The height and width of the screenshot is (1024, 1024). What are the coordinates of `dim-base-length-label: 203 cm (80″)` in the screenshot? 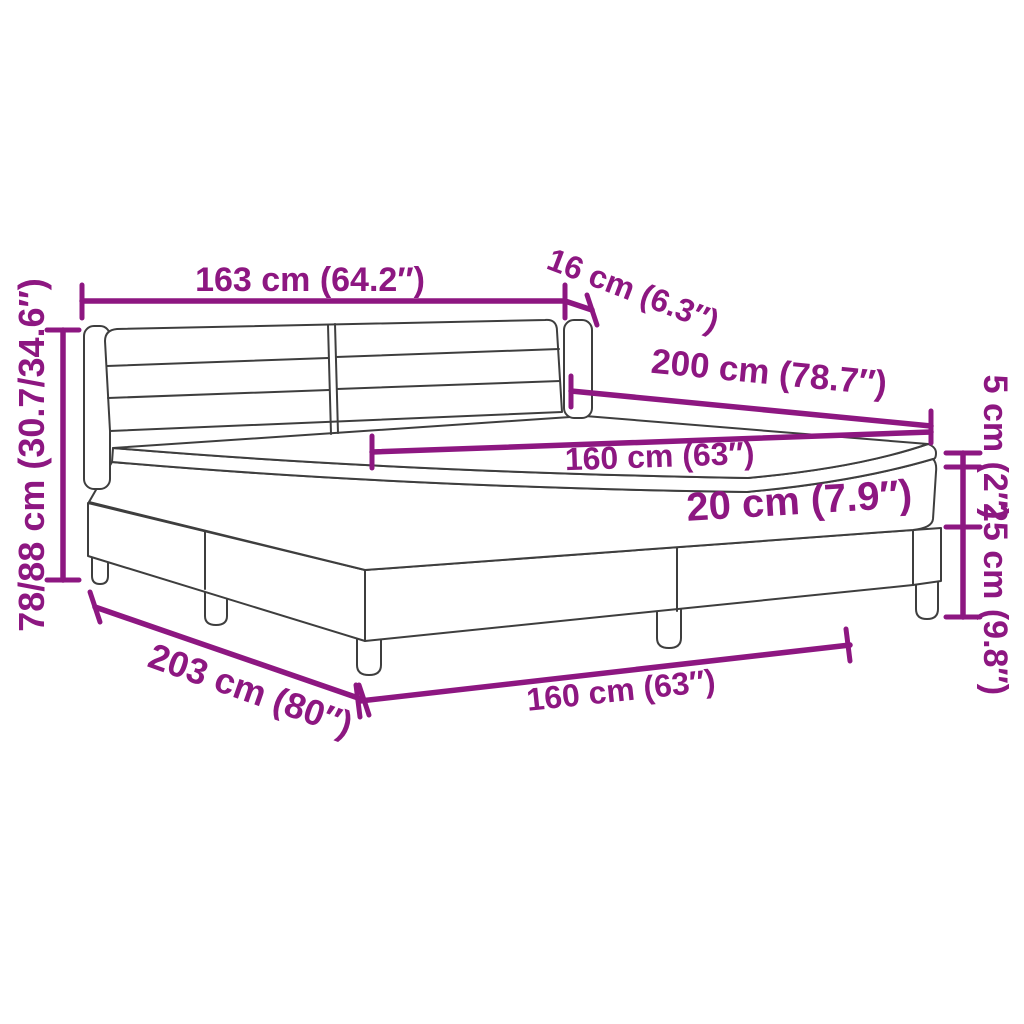 It's located at (250, 690).